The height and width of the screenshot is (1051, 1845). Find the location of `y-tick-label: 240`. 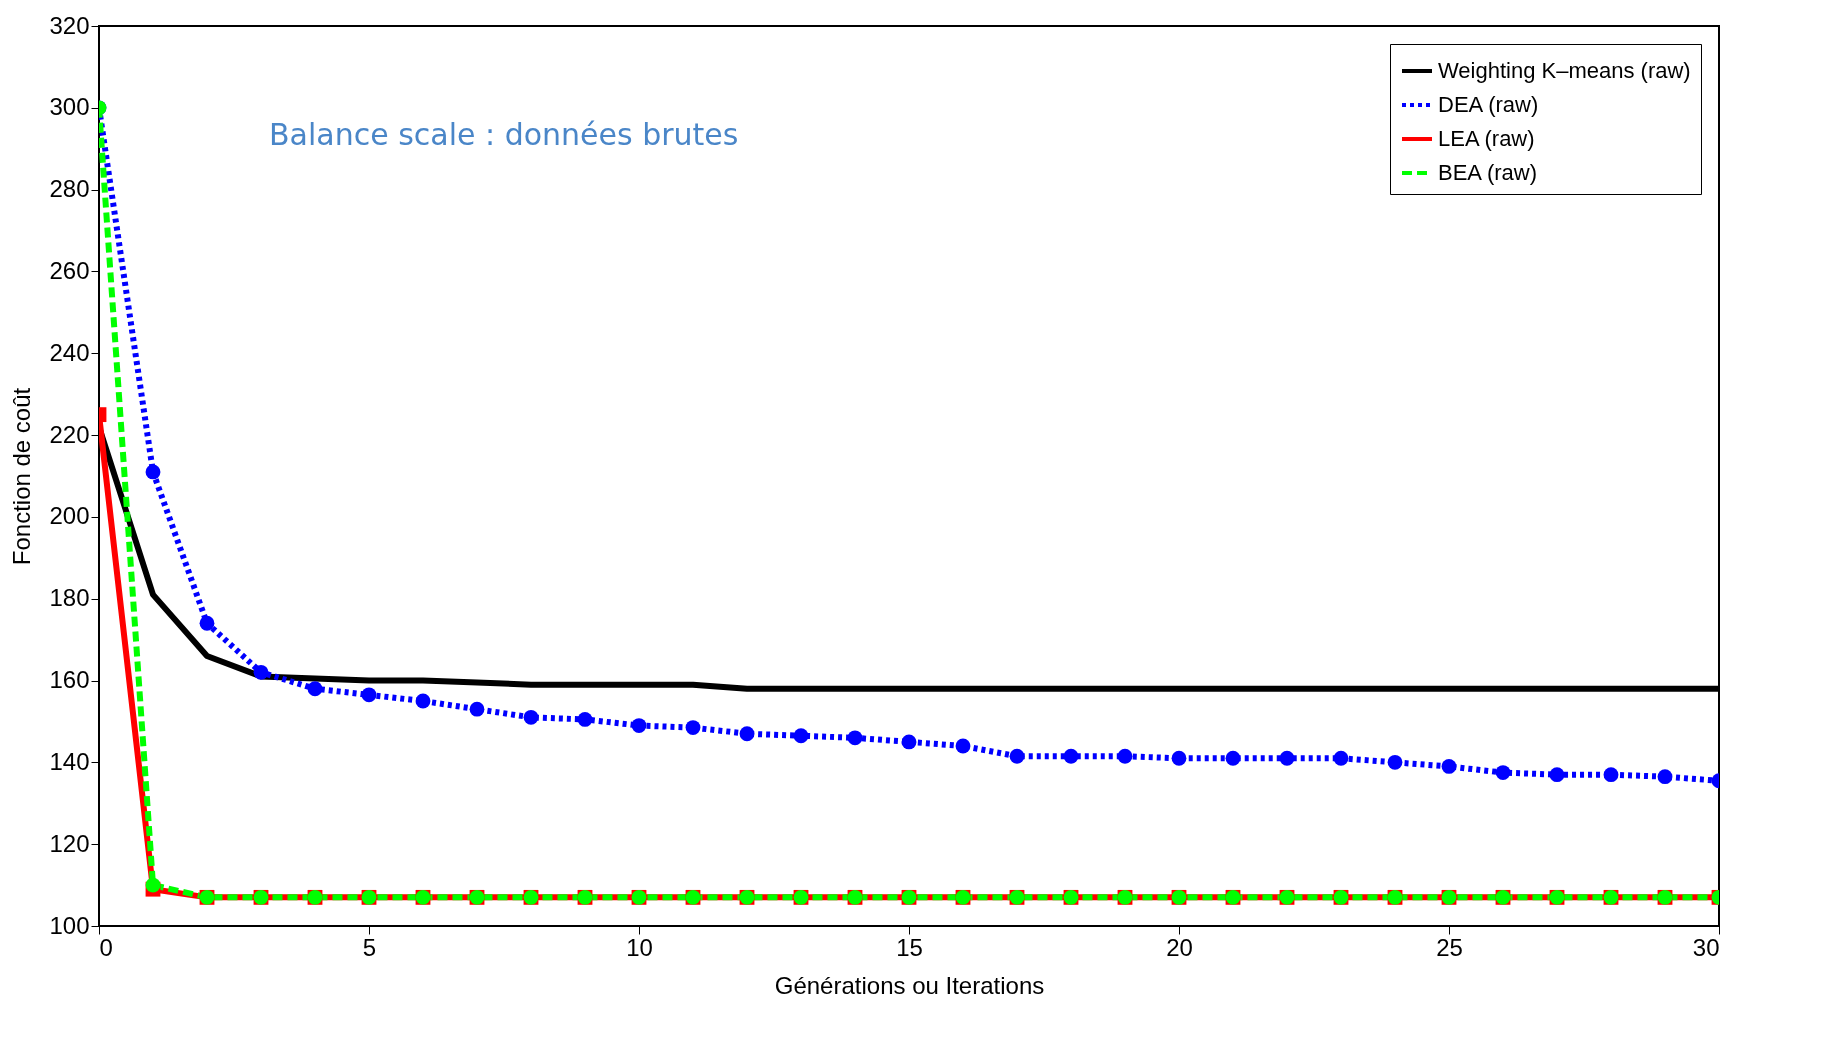

y-tick-label: 240 is located at coordinates (69, 352).